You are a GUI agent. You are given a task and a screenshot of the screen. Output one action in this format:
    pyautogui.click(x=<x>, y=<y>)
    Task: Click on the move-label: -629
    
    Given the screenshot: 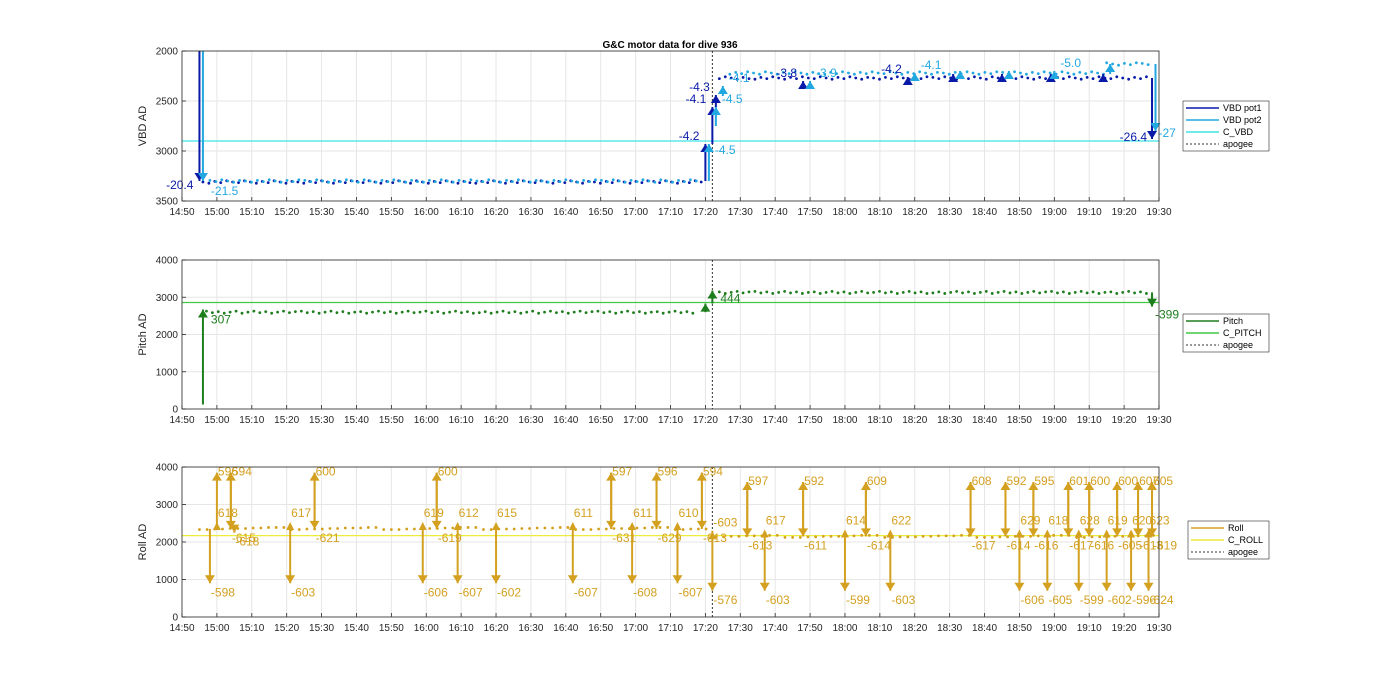 What is the action you would take?
    pyautogui.click(x=670, y=538)
    